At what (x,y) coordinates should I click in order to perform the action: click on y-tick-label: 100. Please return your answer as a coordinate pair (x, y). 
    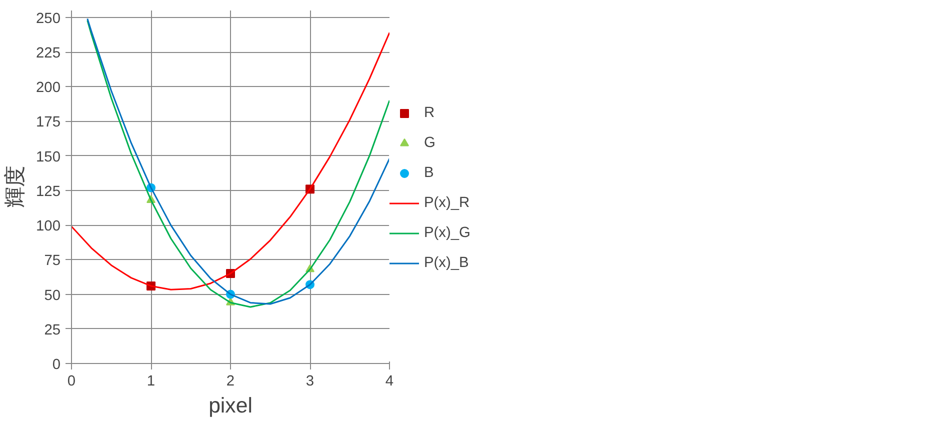
    Looking at the image, I should click on (48, 226).